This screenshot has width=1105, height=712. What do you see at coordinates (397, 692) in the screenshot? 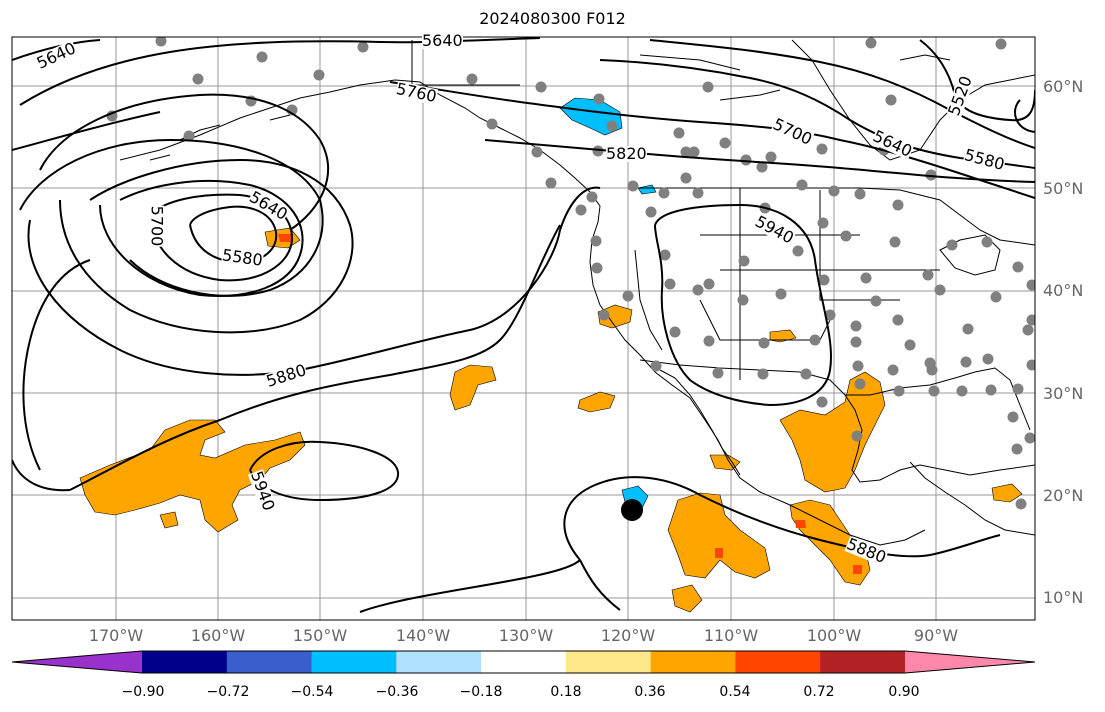
I see `colorbar-tick-4: −0.36` at bounding box center [397, 692].